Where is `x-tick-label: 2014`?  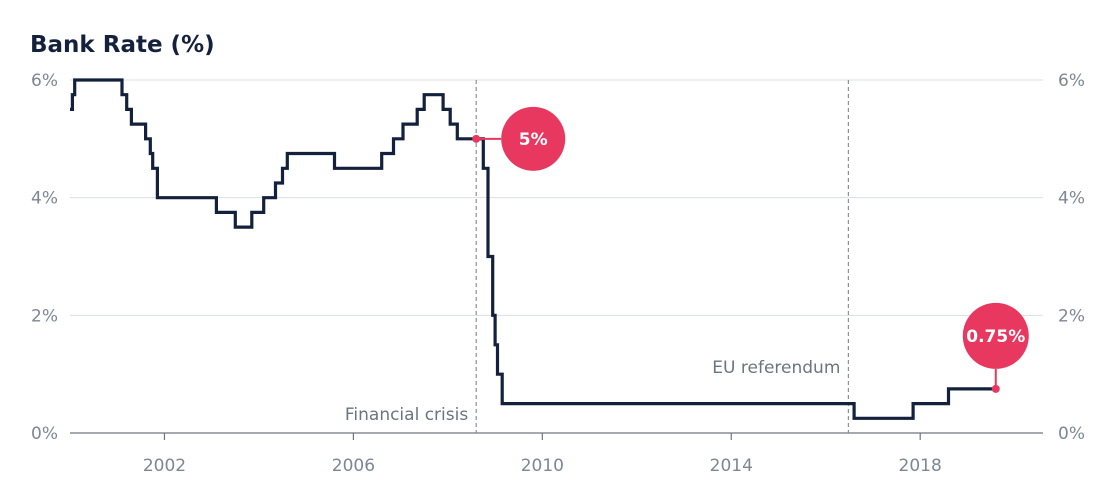 x-tick-label: 2014 is located at coordinates (731, 466).